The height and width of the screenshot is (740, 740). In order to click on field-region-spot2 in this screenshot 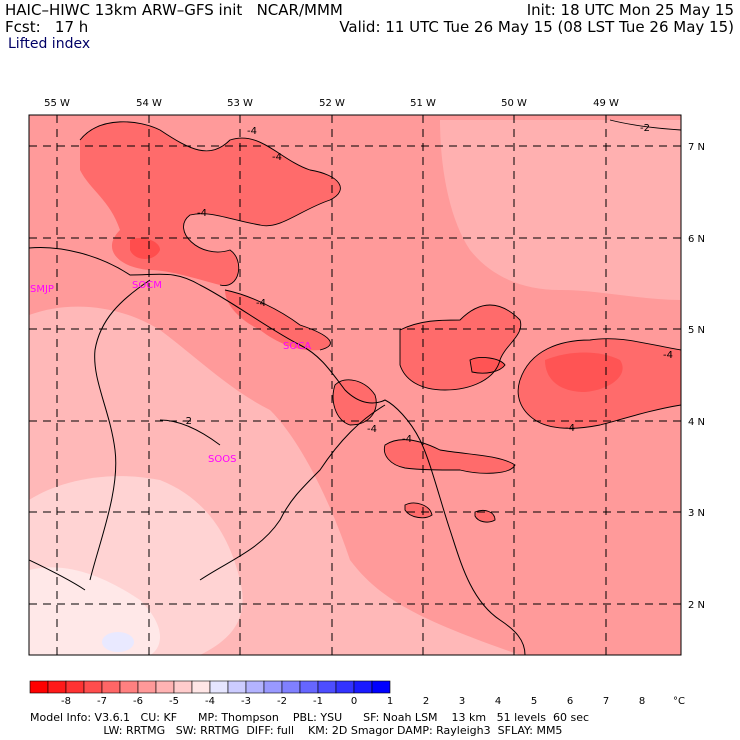, I will do `click(485, 516)`.